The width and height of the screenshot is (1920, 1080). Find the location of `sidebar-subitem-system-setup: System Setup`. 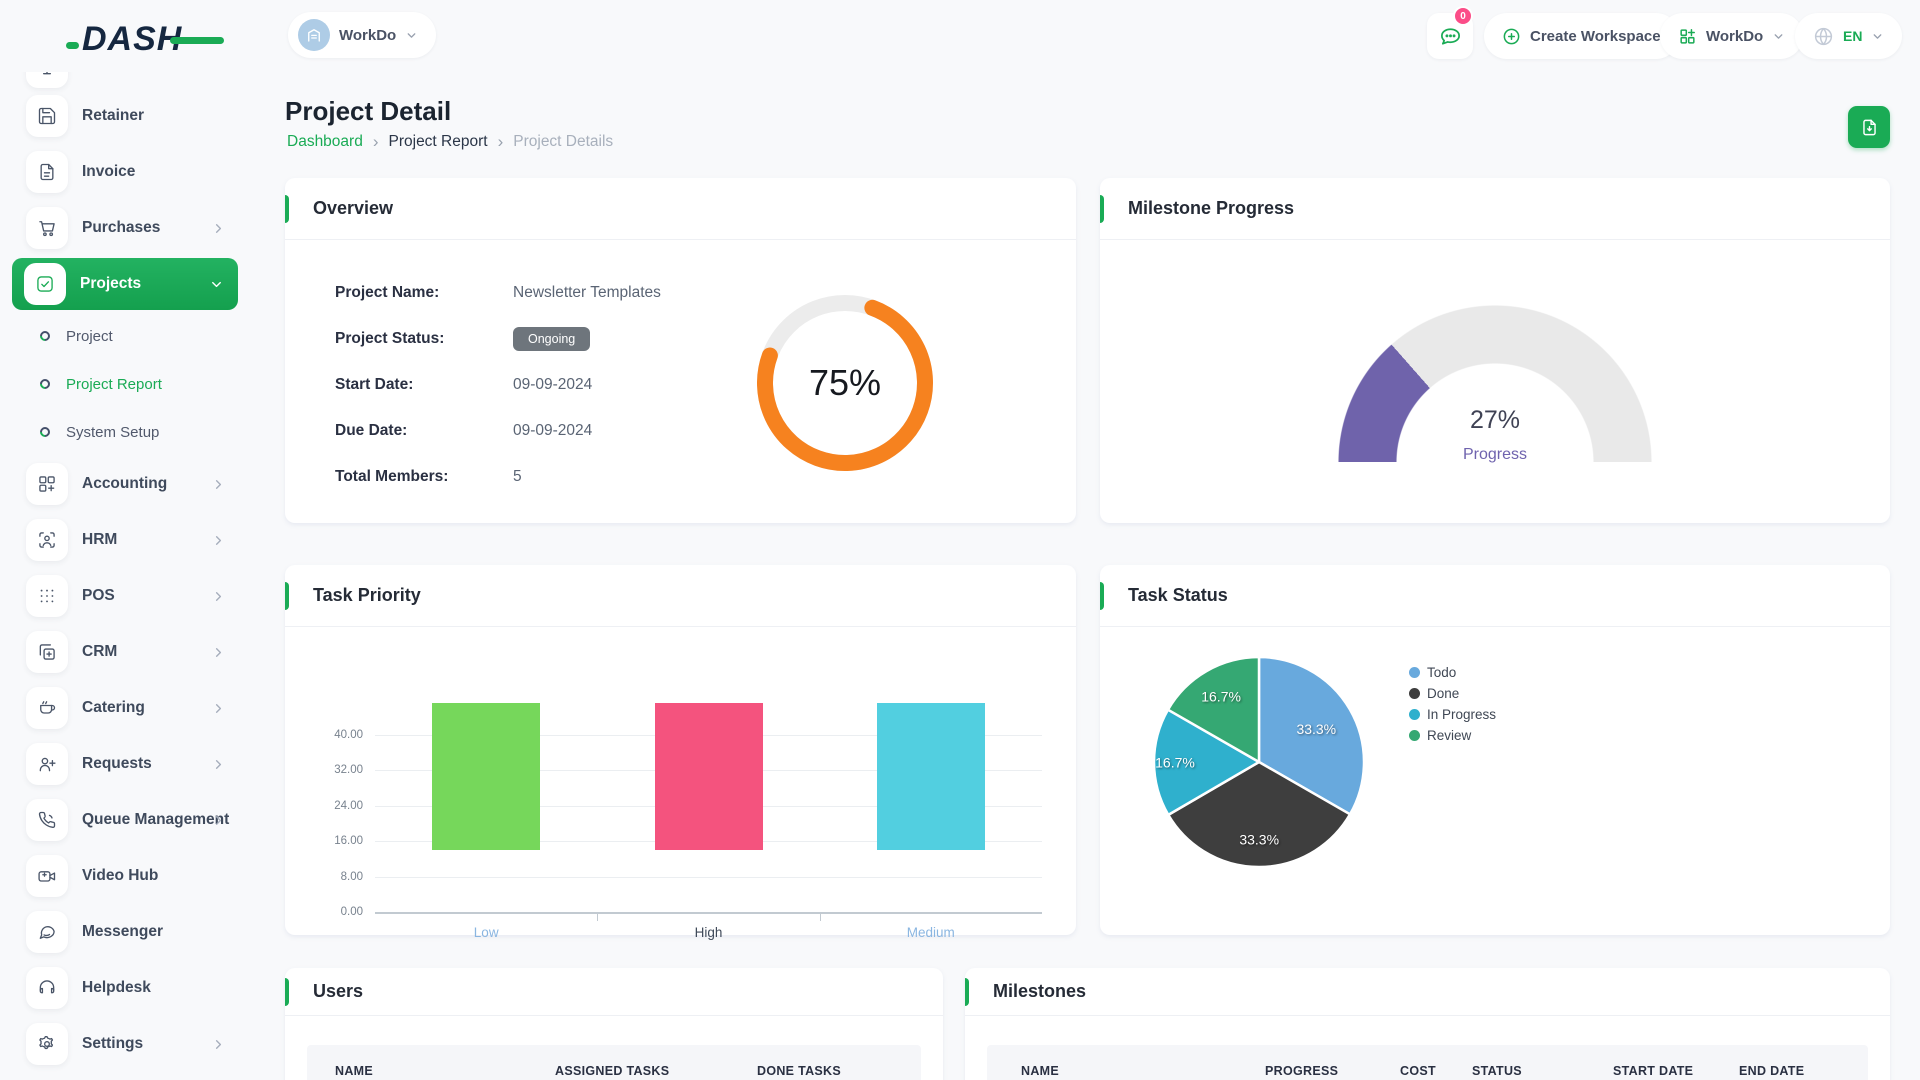

sidebar-subitem-system-setup: System Setup is located at coordinates (125, 432).